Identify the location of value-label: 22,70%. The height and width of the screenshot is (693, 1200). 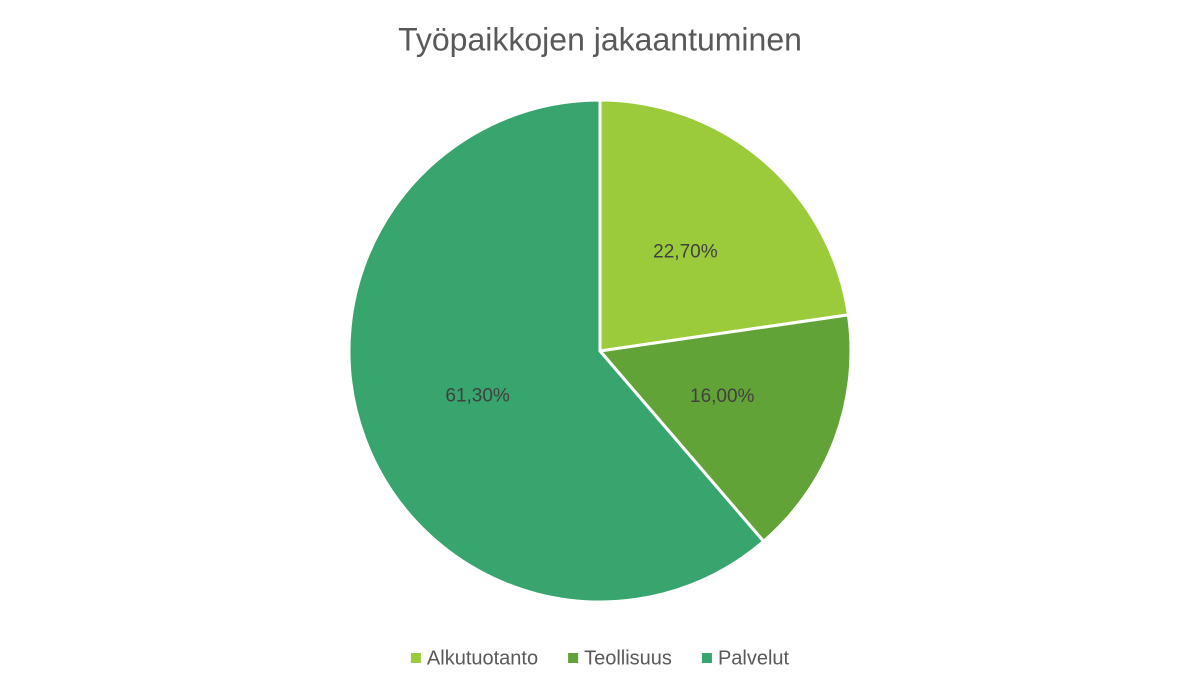
(685, 251).